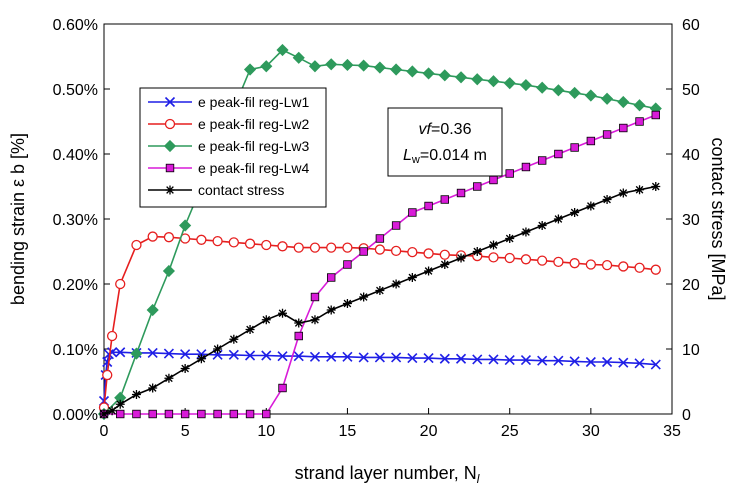  I want to click on annotation-line1-italic: vf, so click(426, 129).